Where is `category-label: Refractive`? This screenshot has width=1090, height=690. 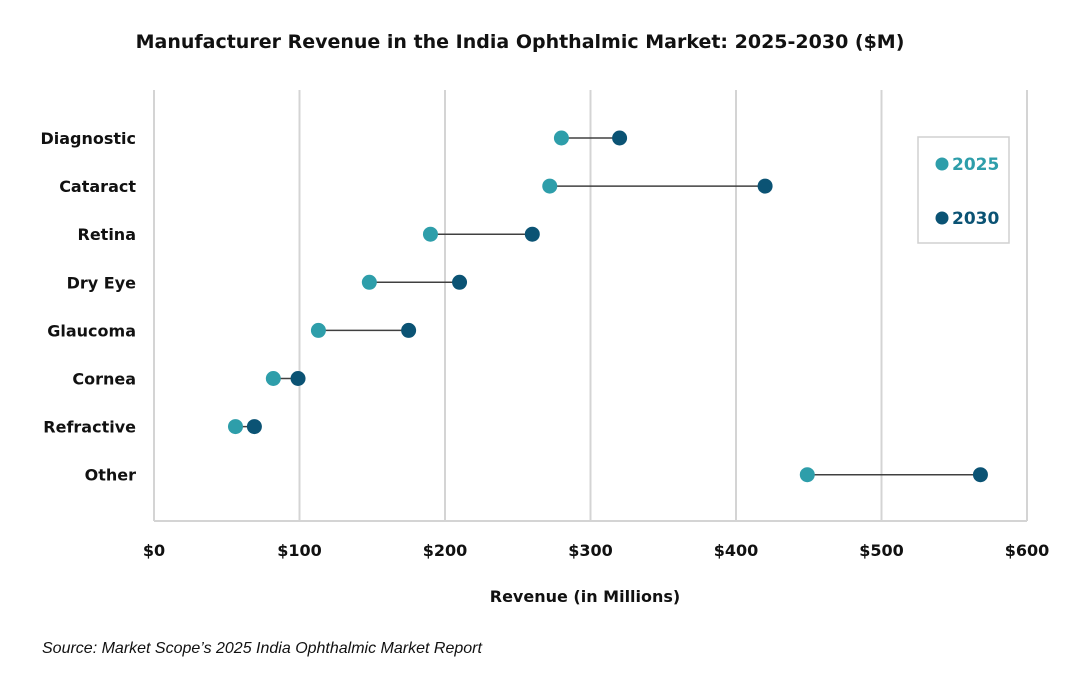 category-label: Refractive is located at coordinates (89, 427).